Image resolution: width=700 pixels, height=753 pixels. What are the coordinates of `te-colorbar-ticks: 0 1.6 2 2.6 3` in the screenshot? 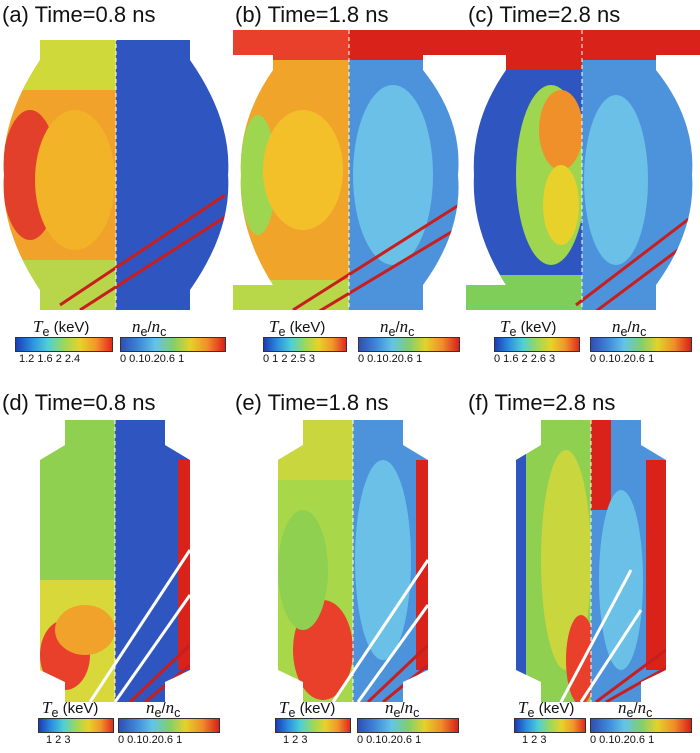 It's located at (525, 359).